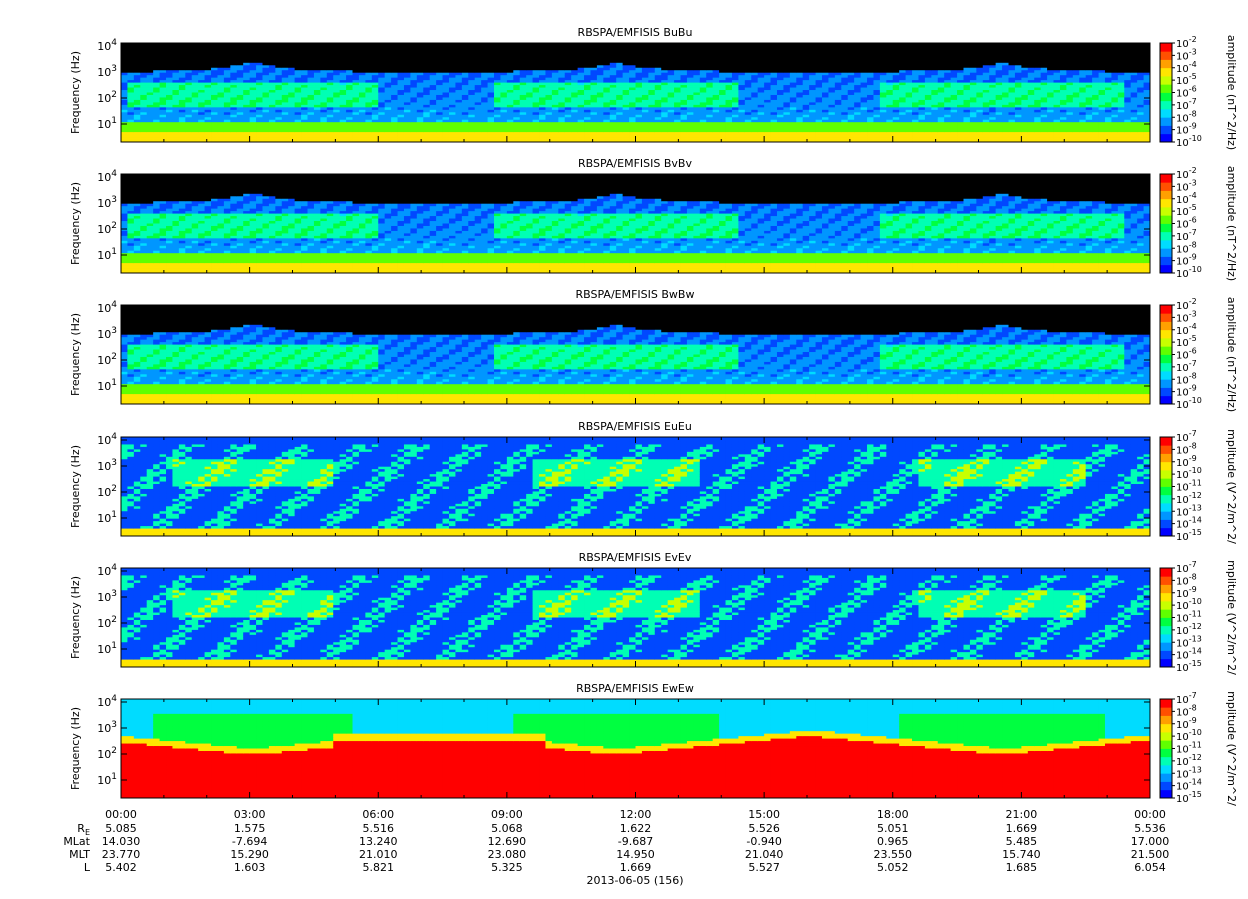 The image size is (1248, 899). What do you see at coordinates (121, 854) in the screenshot?
I see `ephemeris-value: 23.770` at bounding box center [121, 854].